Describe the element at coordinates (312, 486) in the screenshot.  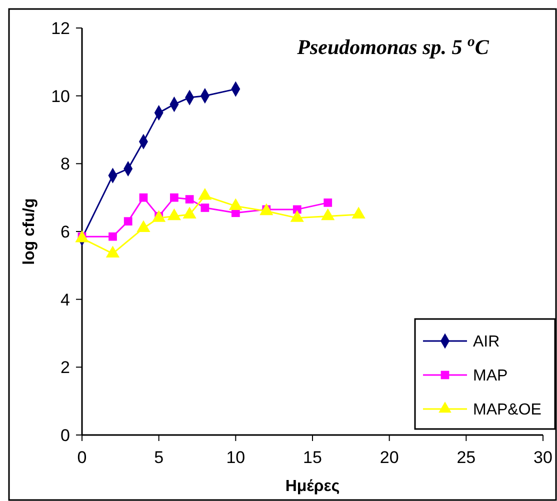
I see `x-axis-title: Ημέρες` at that location.